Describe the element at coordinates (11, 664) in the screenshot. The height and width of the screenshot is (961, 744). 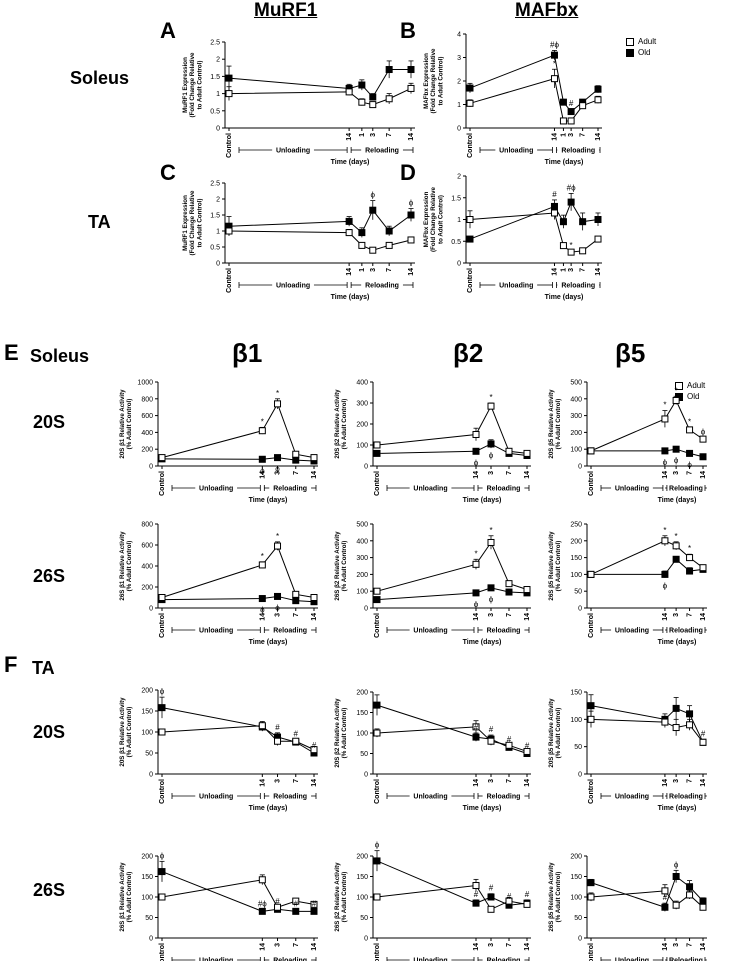
I see `panel-label-f: F` at that location.